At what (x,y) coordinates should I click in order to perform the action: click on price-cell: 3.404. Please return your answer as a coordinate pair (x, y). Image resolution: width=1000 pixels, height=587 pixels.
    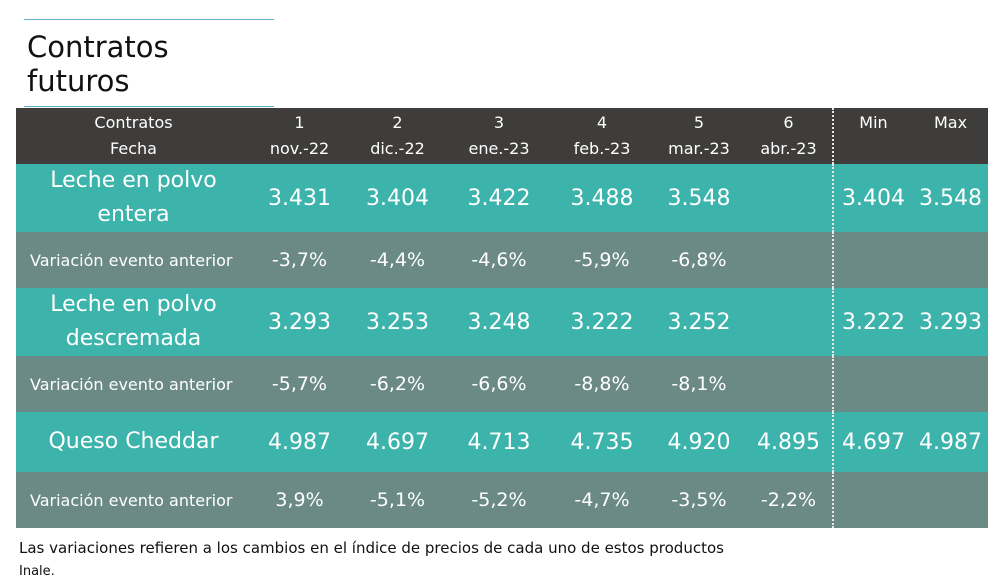
    Looking at the image, I should click on (397, 198).